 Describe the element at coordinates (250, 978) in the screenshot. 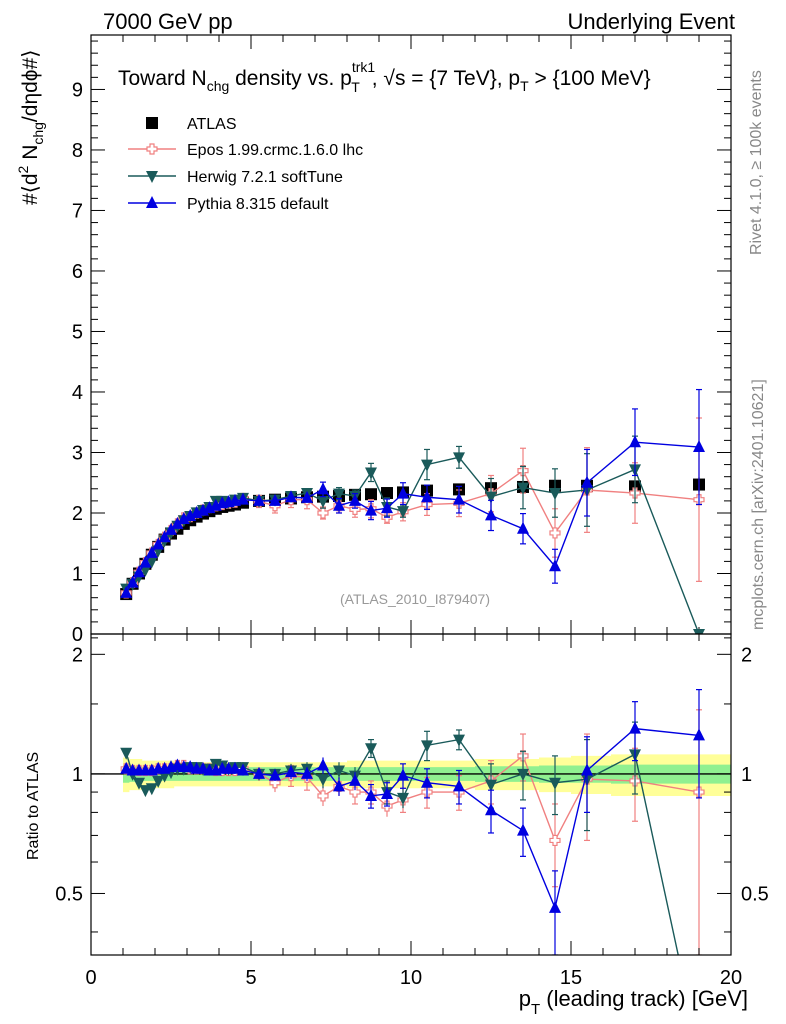

I see `x-tick-label: 5` at that location.